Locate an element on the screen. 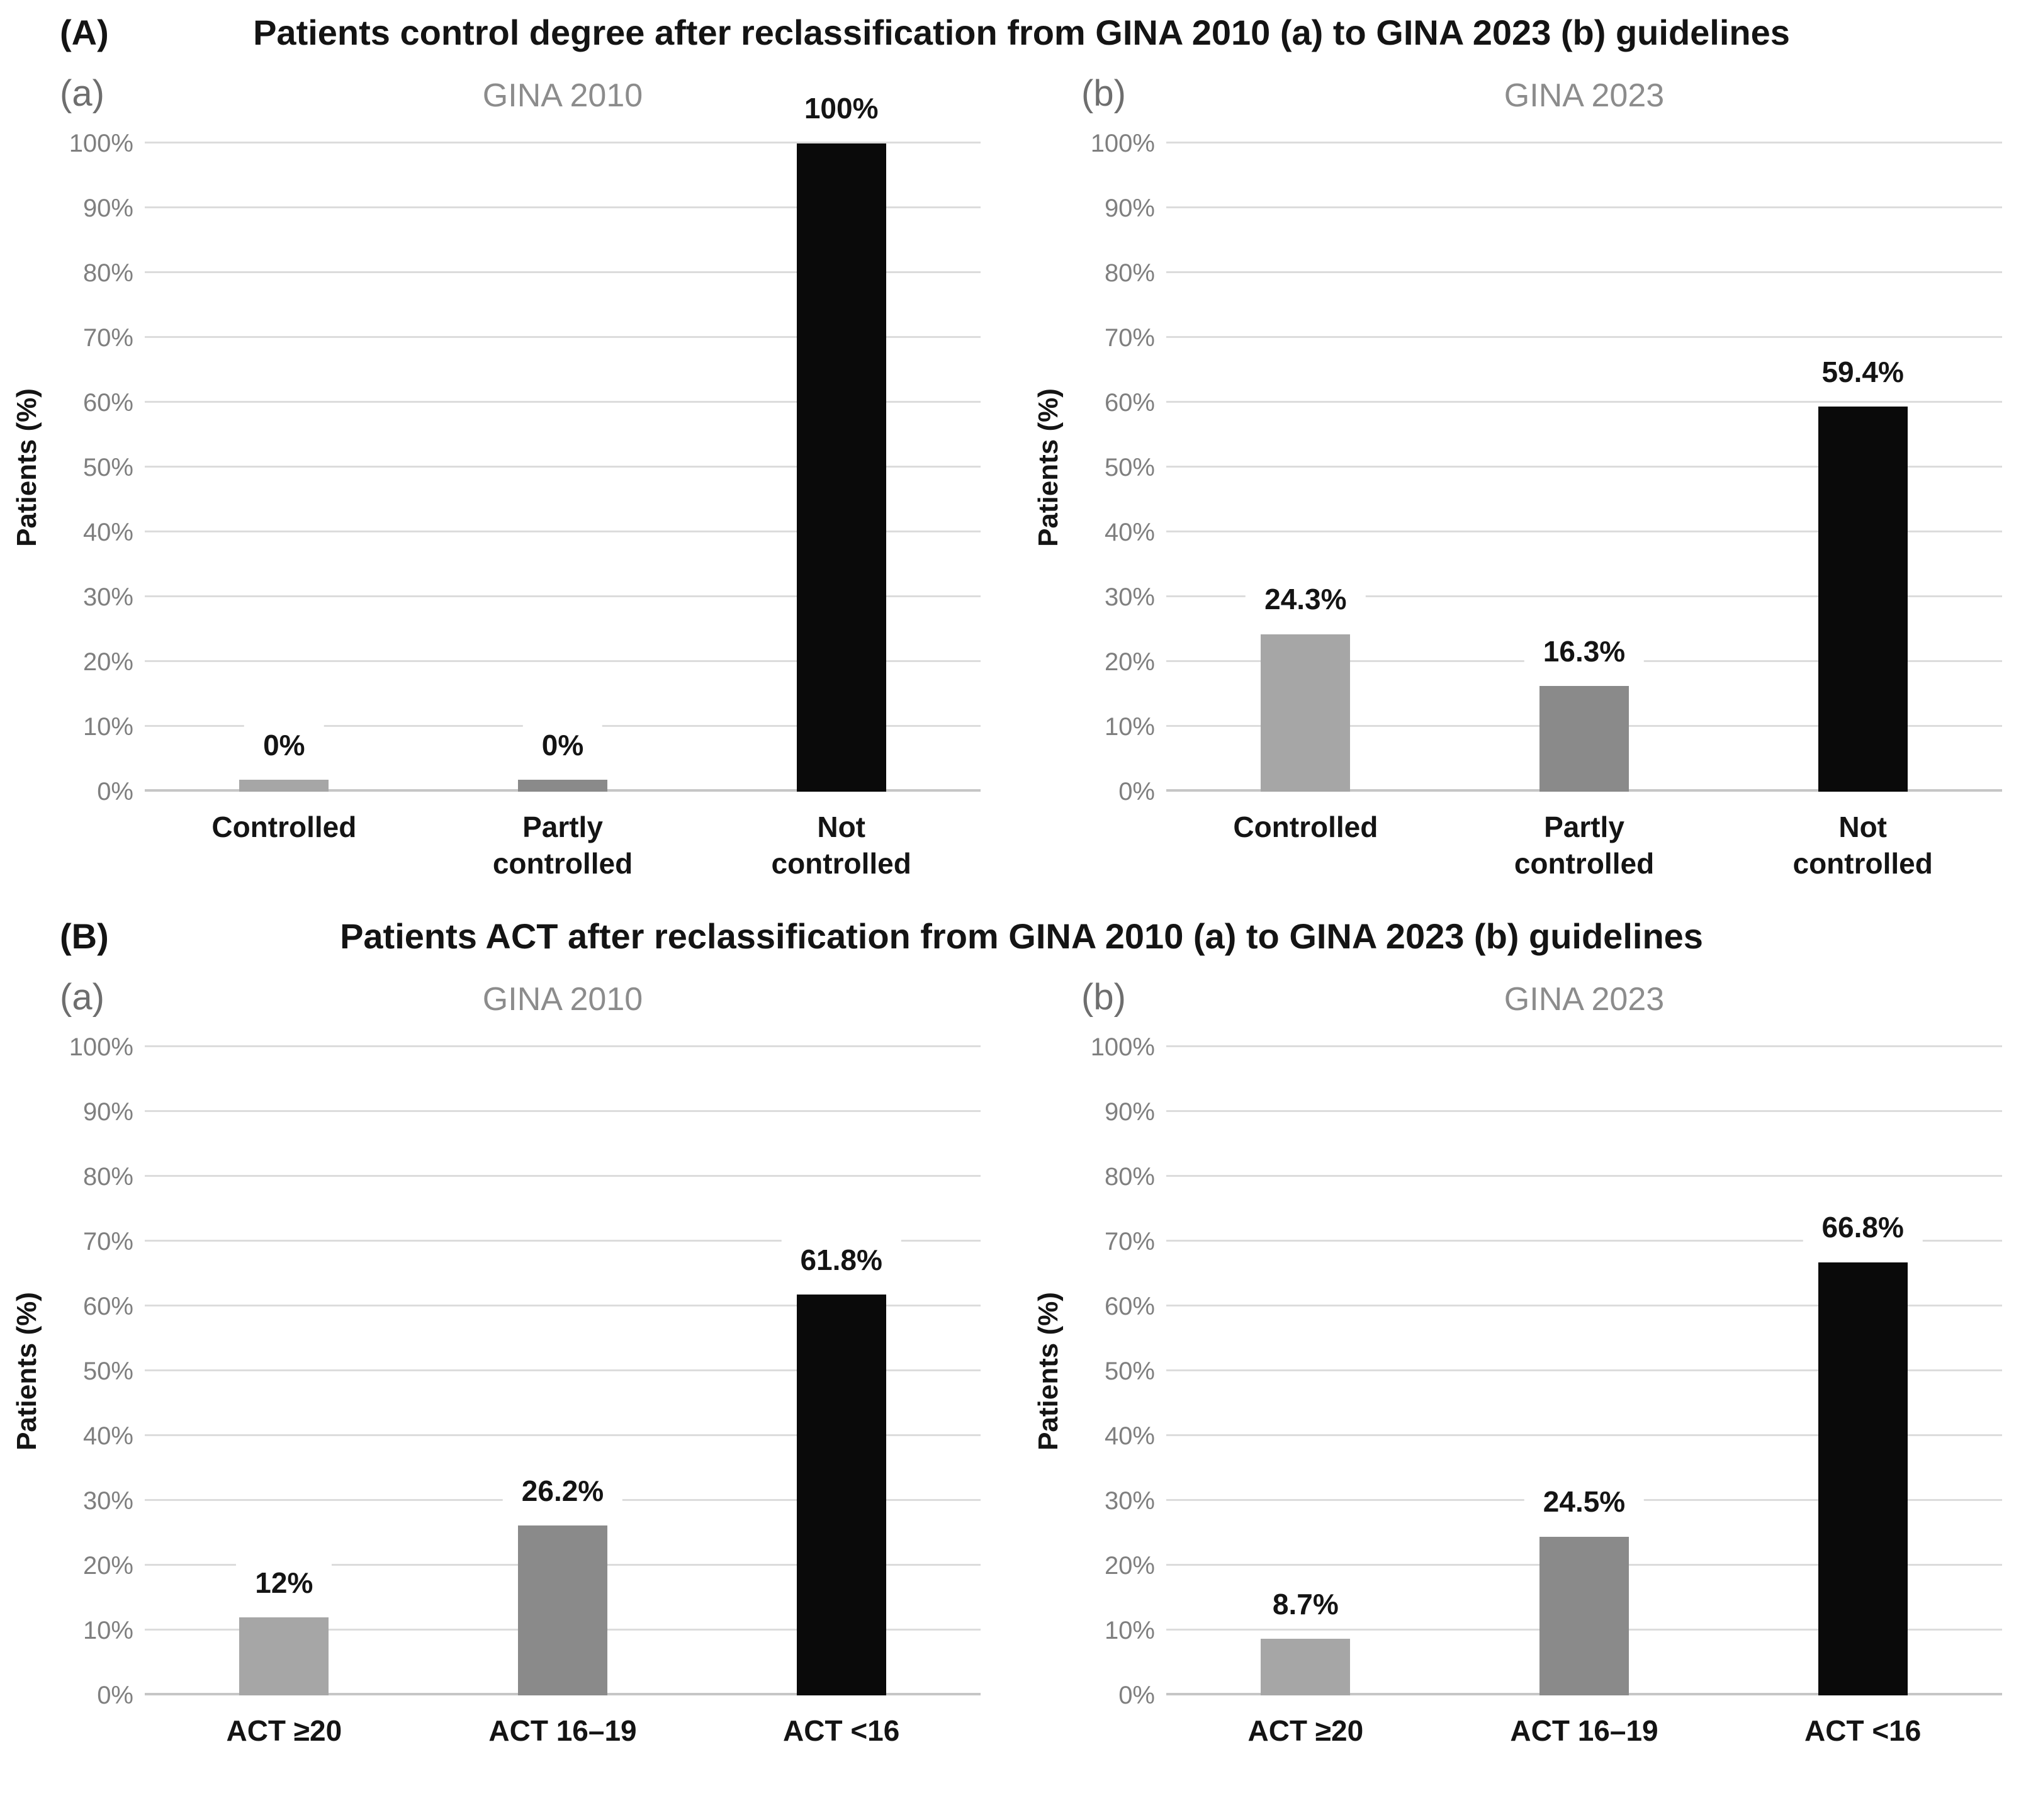 This screenshot has width=2043, height=1820. category-label: ACT 16–19 is located at coordinates (562, 1730).